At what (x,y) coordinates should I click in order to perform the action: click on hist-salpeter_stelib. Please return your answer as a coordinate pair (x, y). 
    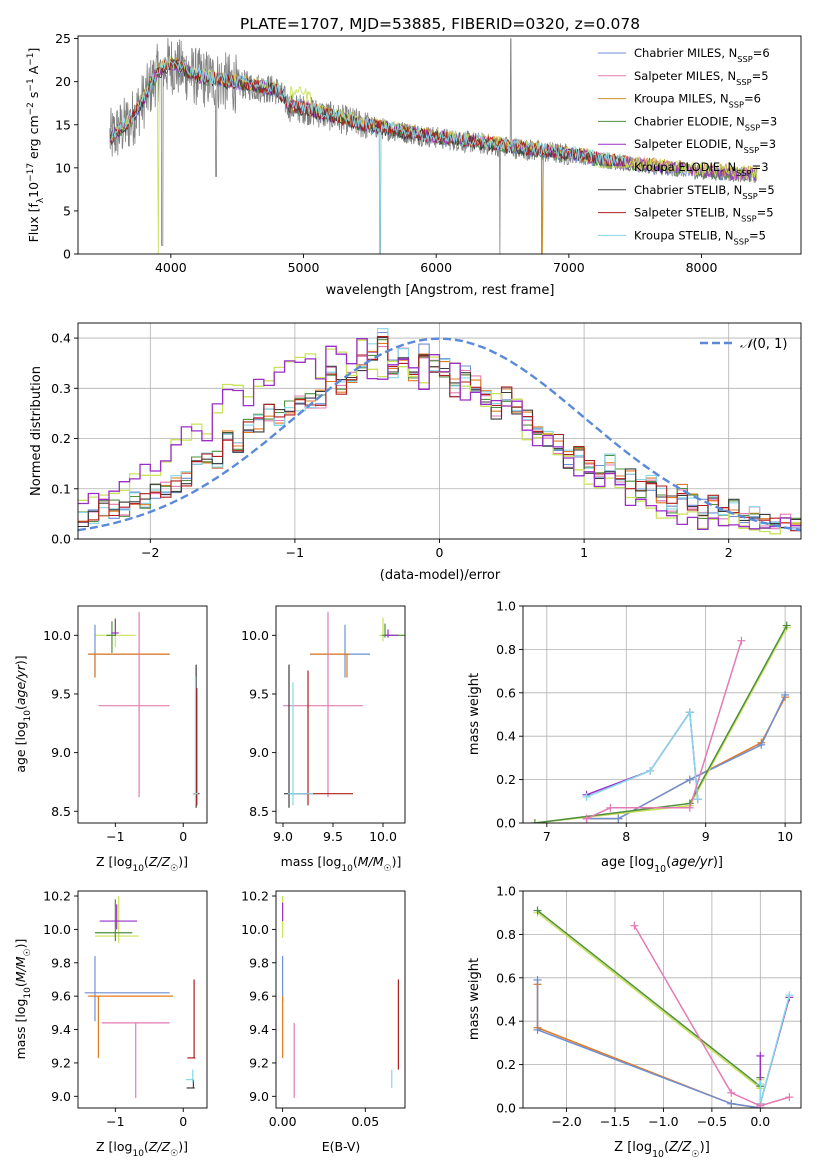
    Looking at the image, I should click on (439, 434).